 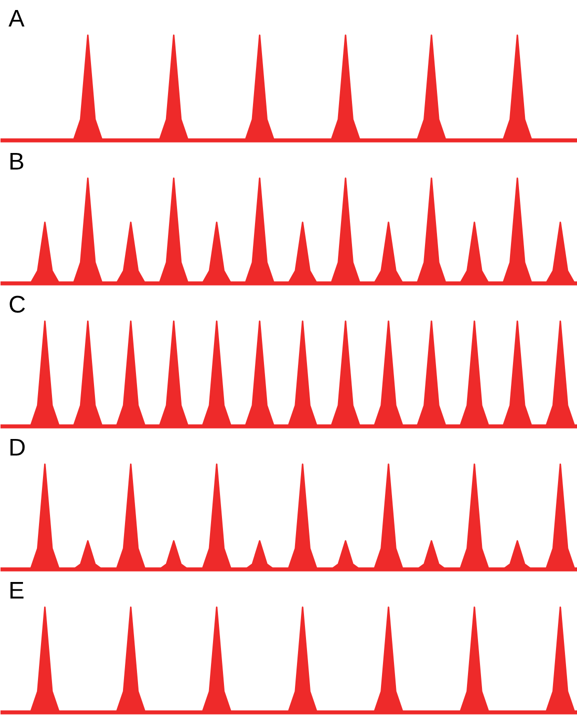 I want to click on chart-title: C, so click(x=17, y=305).